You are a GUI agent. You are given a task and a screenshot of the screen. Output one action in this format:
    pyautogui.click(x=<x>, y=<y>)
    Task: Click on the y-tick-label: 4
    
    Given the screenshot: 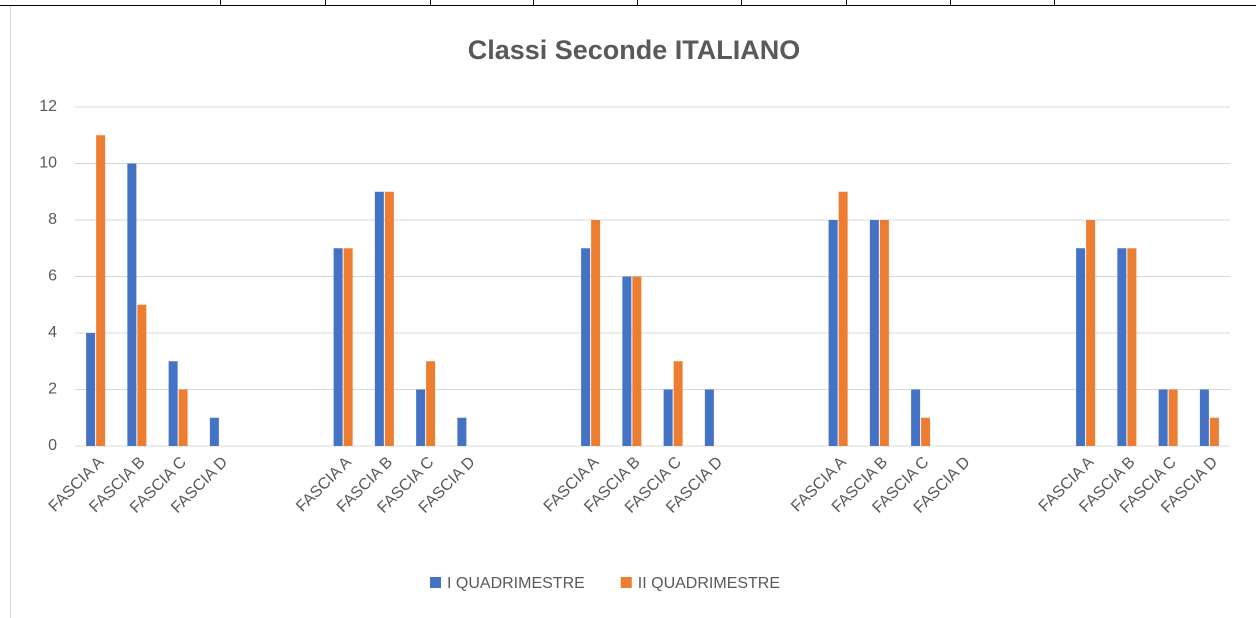 What is the action you would take?
    pyautogui.click(x=52, y=332)
    